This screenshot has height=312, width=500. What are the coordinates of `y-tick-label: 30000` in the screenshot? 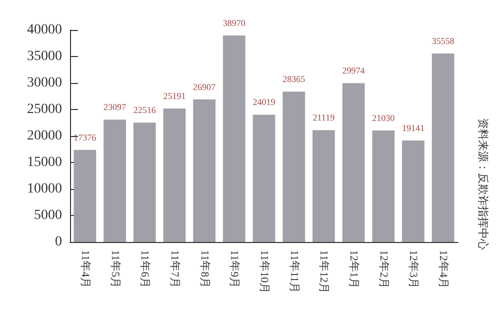 It's located at (44, 83).